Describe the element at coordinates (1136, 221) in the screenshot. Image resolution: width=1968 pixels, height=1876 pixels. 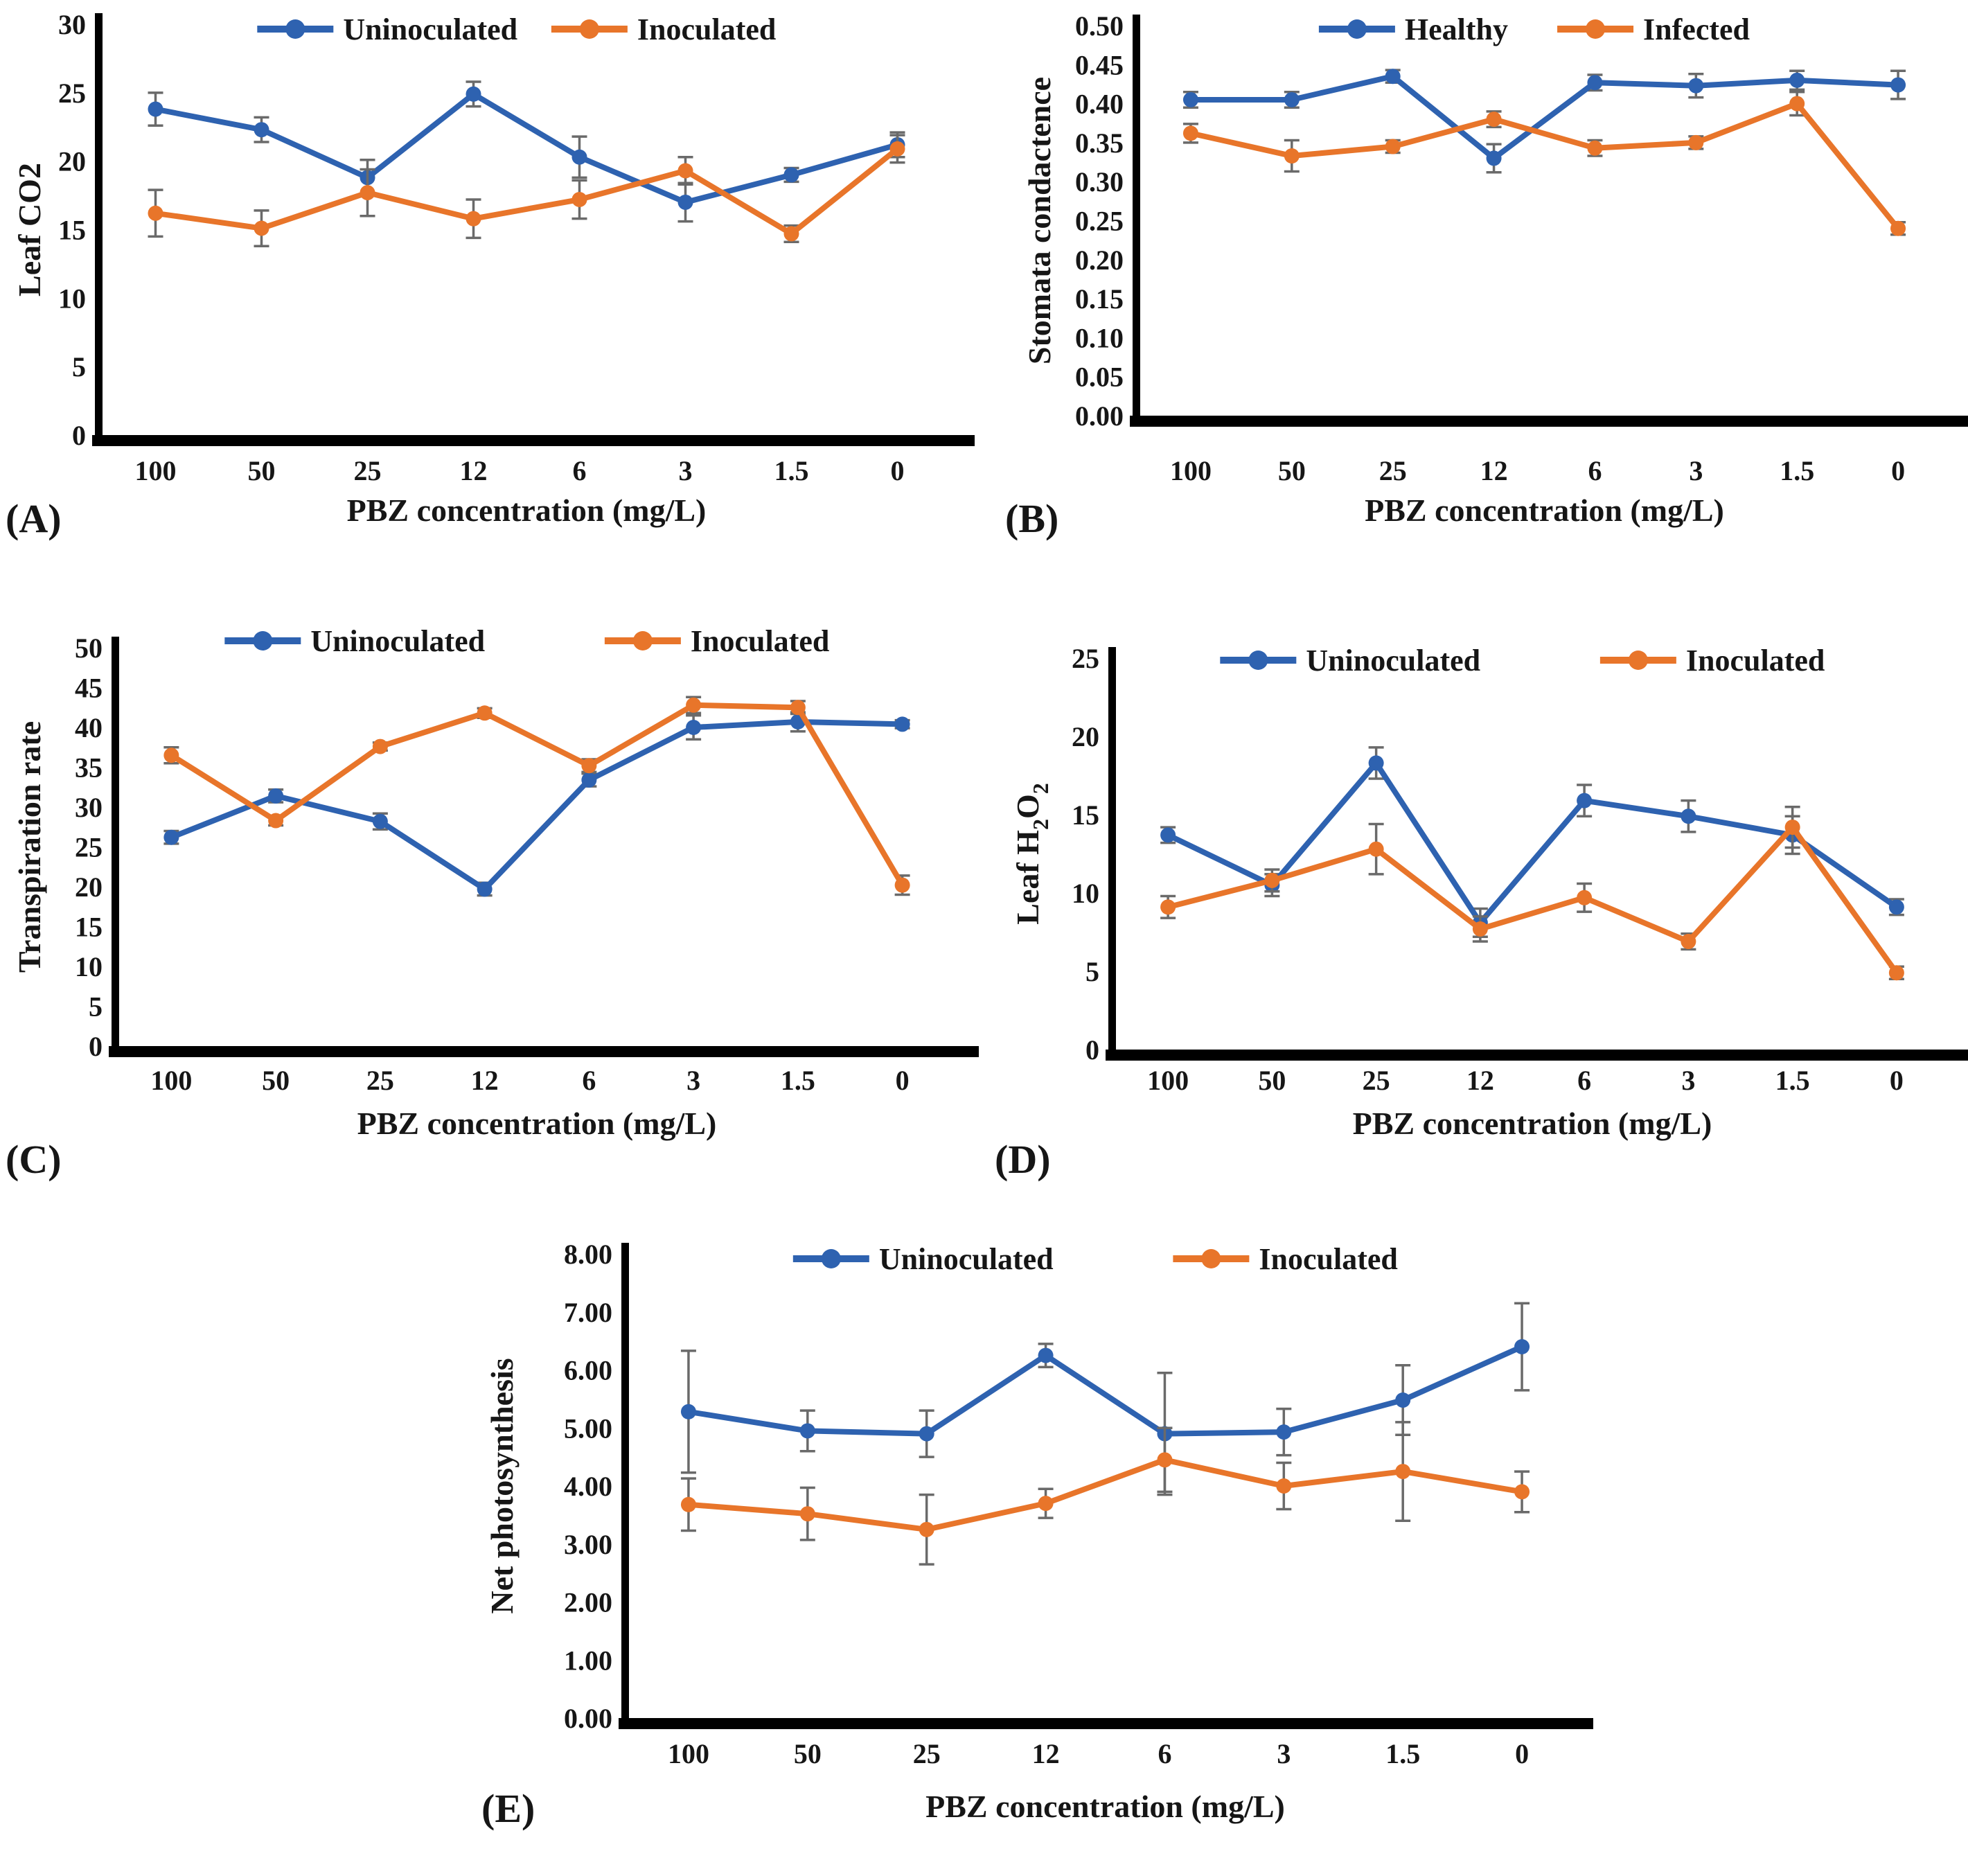
I see `y-axis` at that location.